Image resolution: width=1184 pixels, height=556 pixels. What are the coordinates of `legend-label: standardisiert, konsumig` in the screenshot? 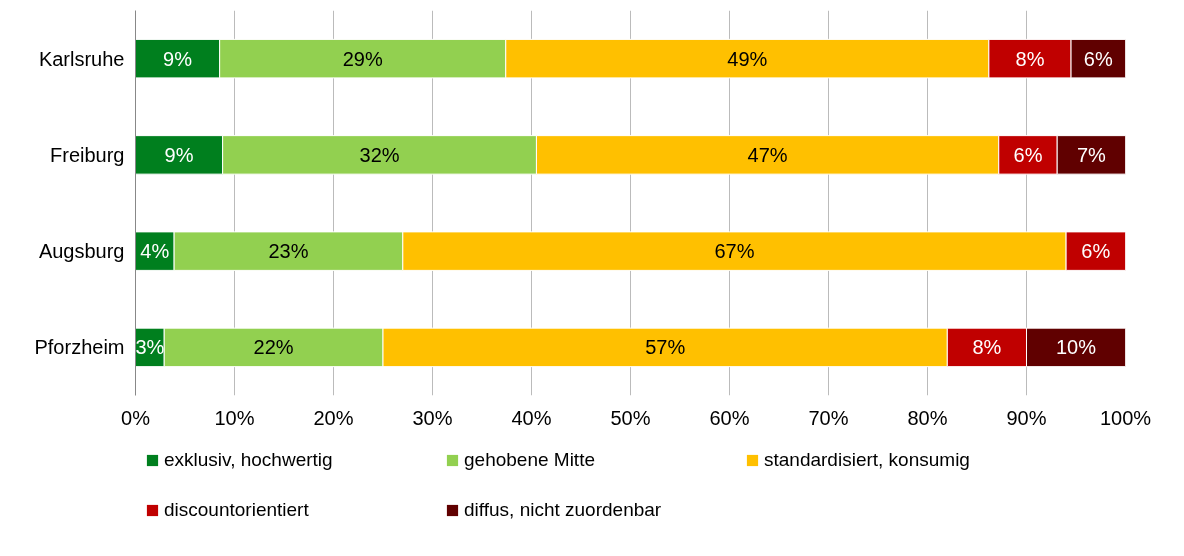 It's located at (867, 460).